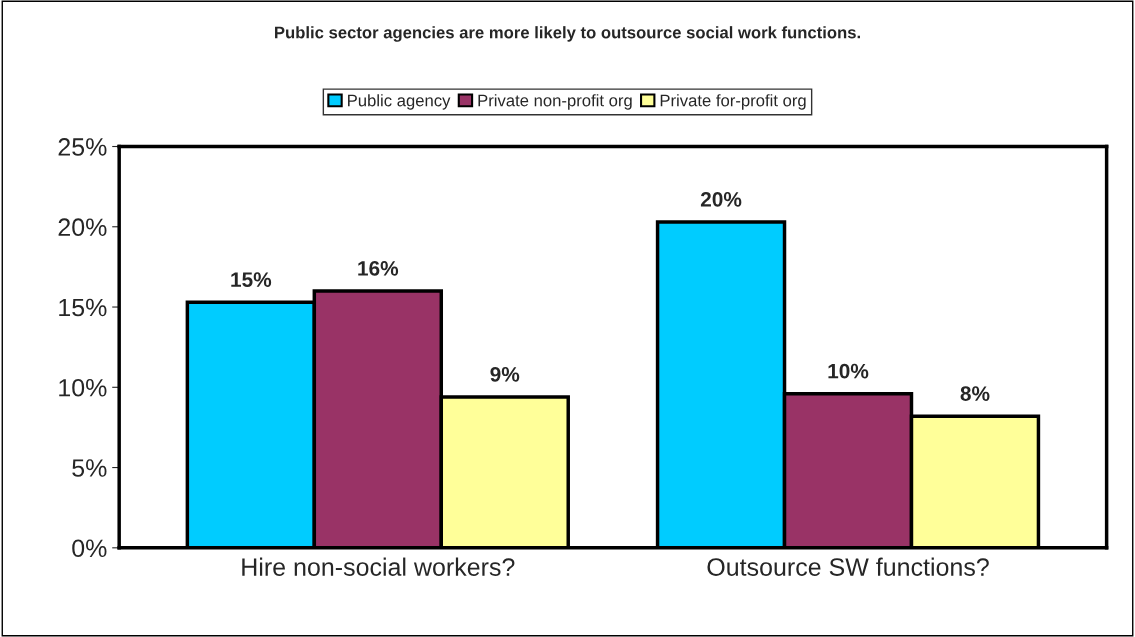 The image size is (1135, 637). Describe the element at coordinates (505, 374) in the screenshot. I see `data-label: 9%` at that location.